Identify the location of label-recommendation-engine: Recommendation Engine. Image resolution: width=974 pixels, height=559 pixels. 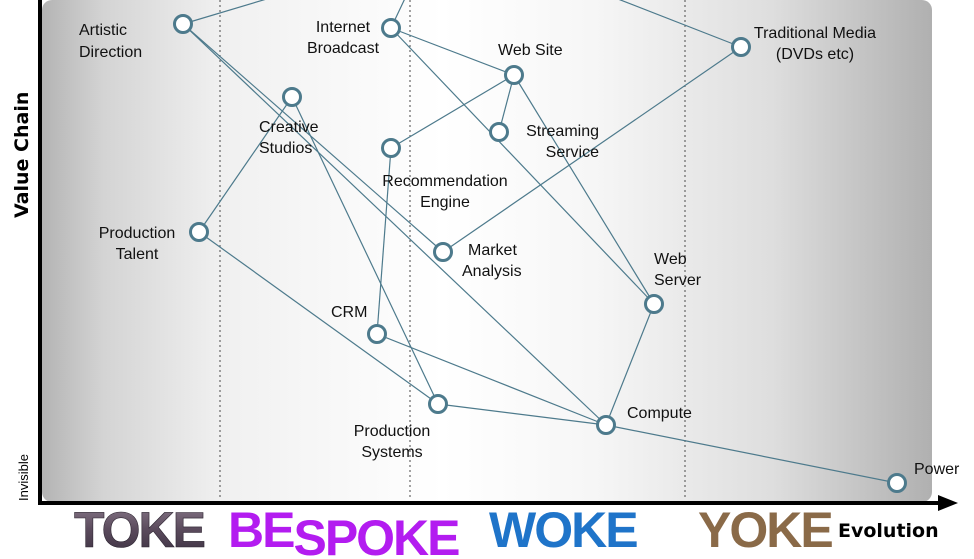
(444, 192).